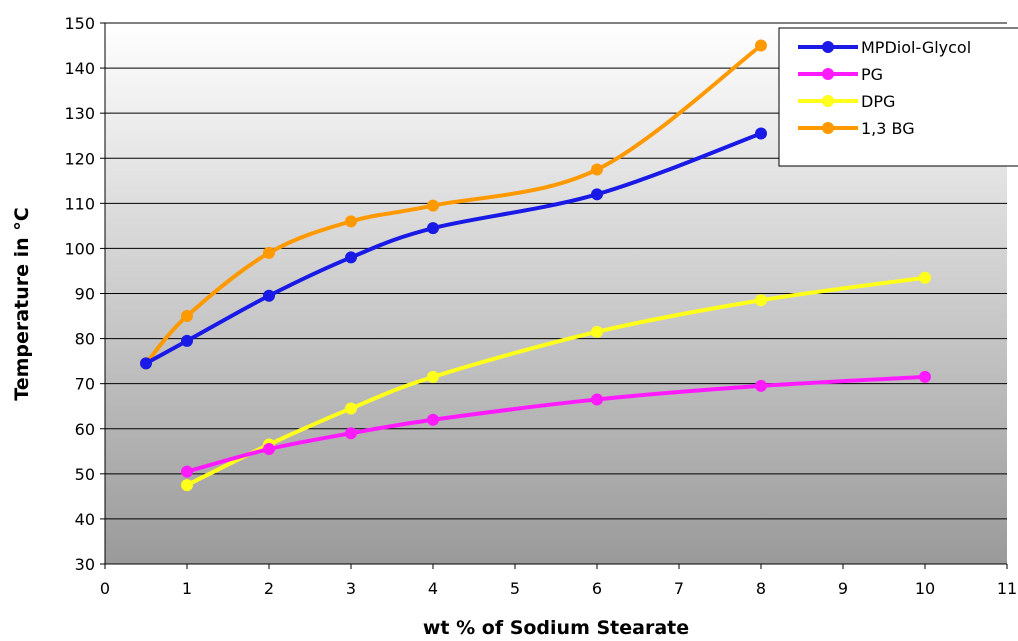  Describe the element at coordinates (351, 588) in the screenshot. I see `x-tick-label: 3` at that location.